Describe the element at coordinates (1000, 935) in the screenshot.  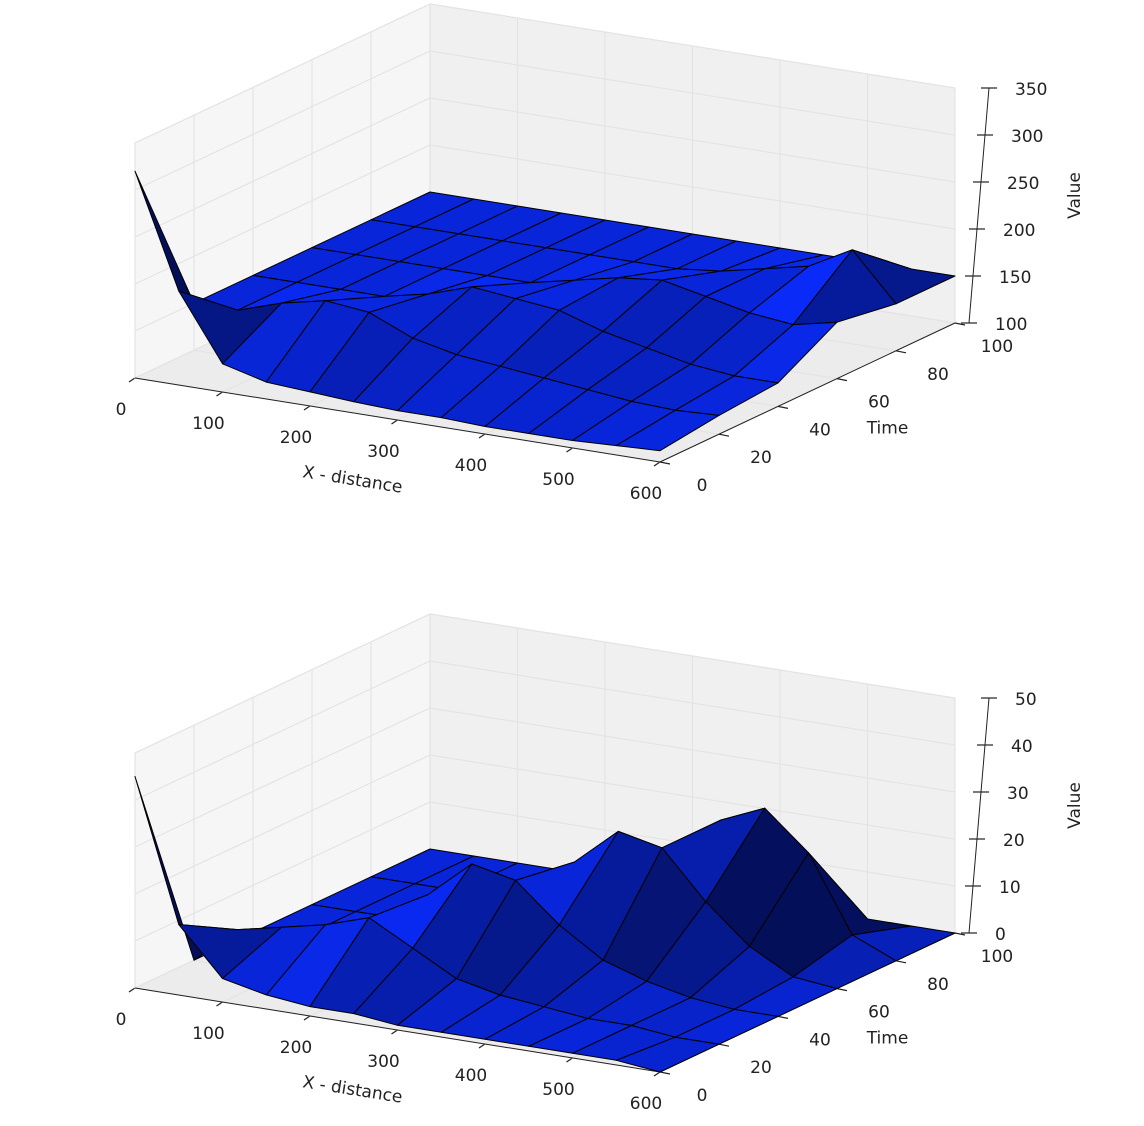
I see `z-tick-label: 0` at that location.